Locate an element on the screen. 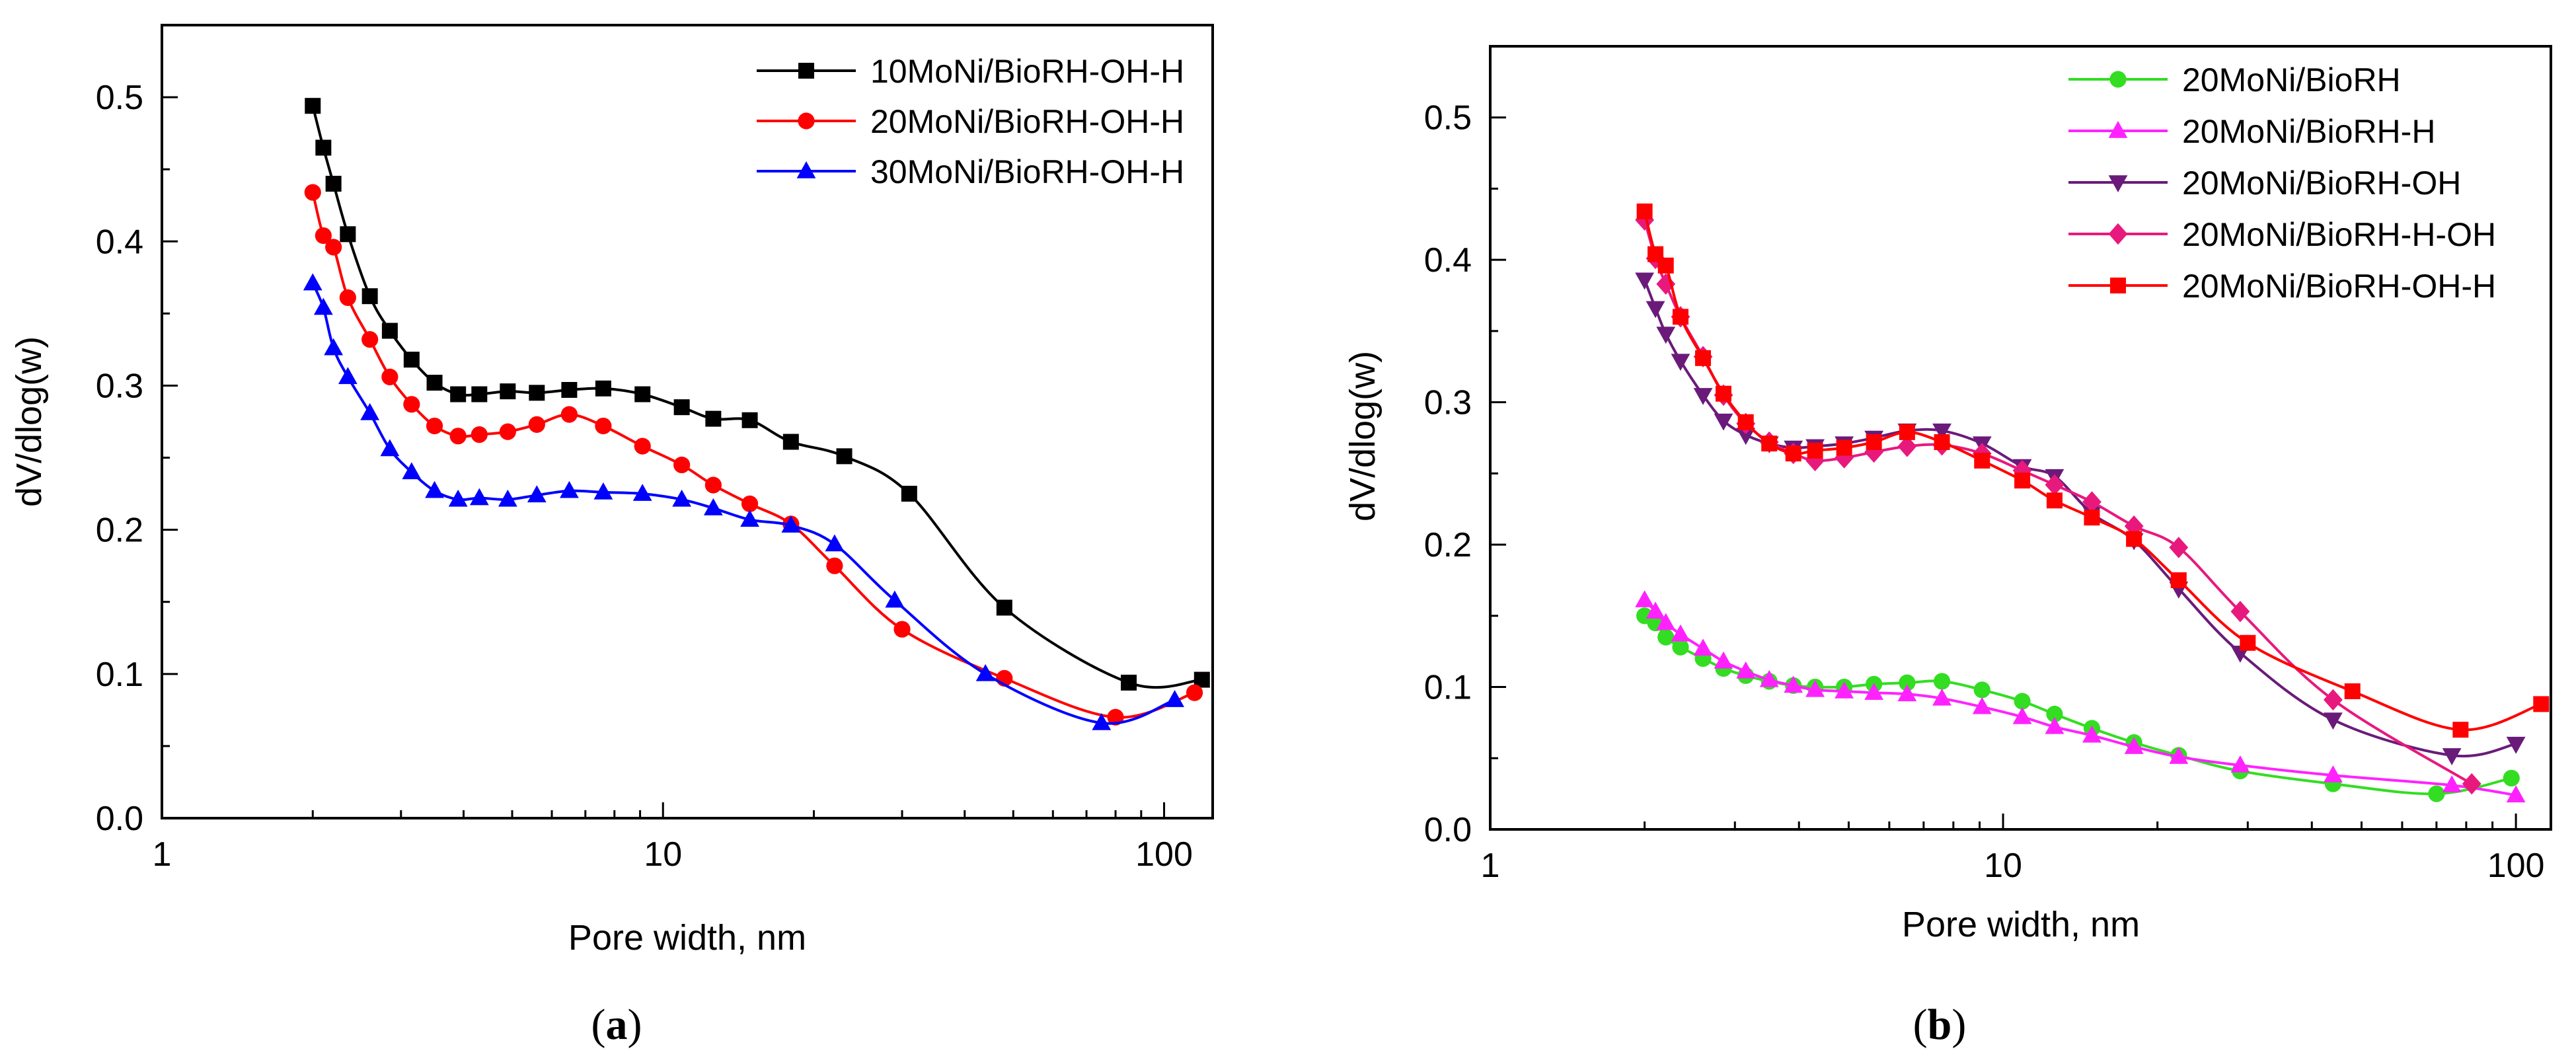  panel-b-legend-label: 20MoNi/BioRH-OH-H is located at coordinates (2339, 286).